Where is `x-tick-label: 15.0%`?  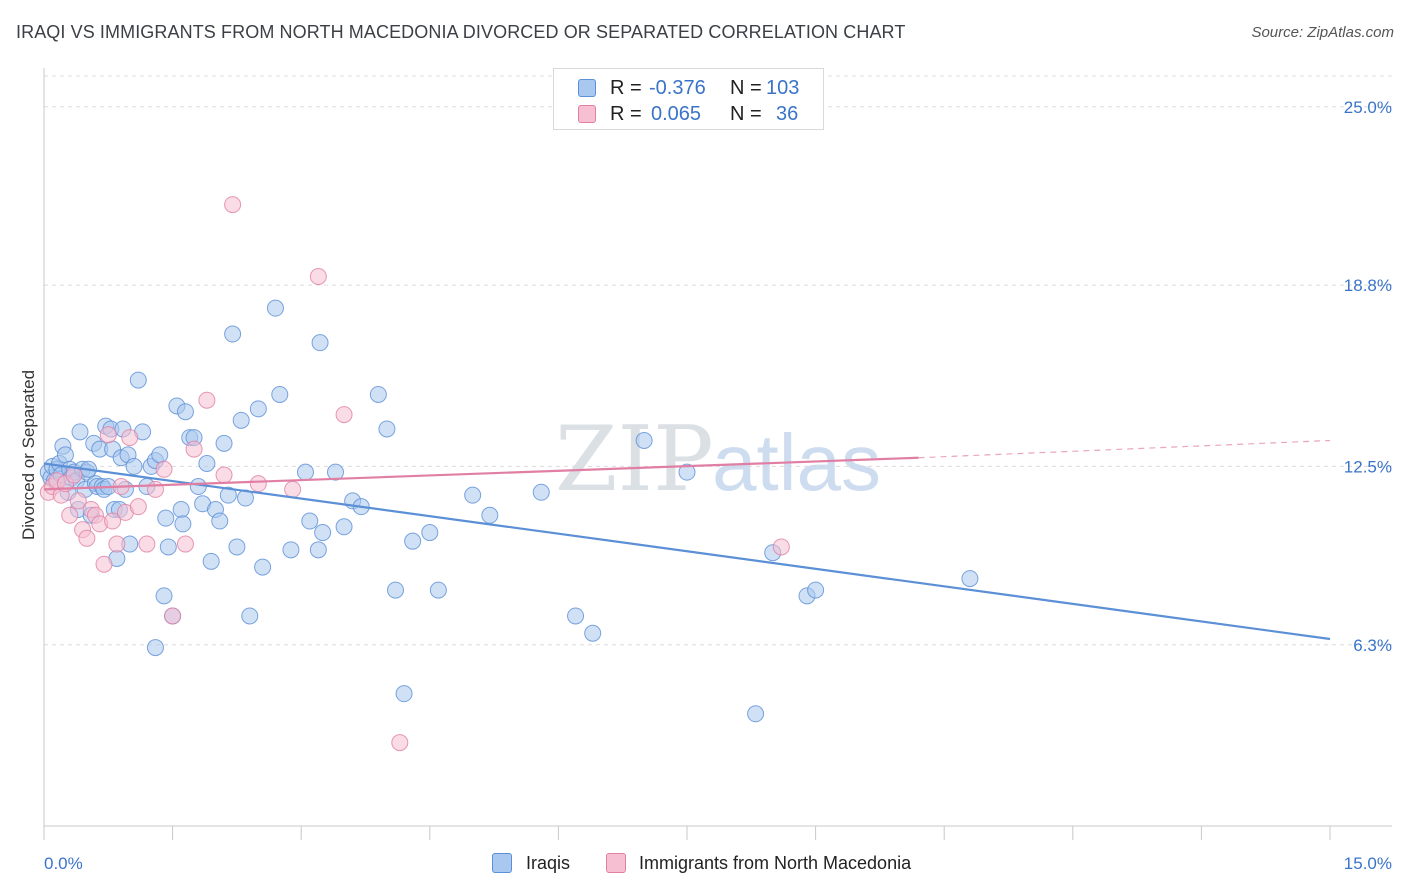 x-tick-label: 15.0% is located at coordinates (1368, 863).